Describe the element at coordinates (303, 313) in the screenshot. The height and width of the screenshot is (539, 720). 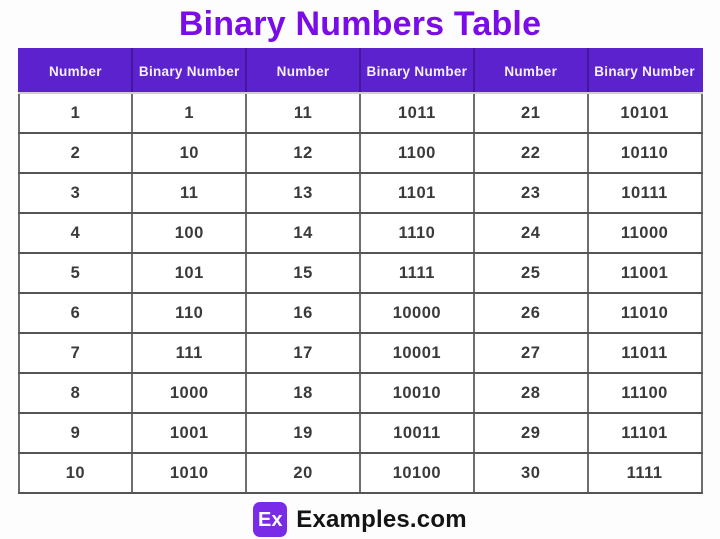
I see `number-cell: 16` at that location.